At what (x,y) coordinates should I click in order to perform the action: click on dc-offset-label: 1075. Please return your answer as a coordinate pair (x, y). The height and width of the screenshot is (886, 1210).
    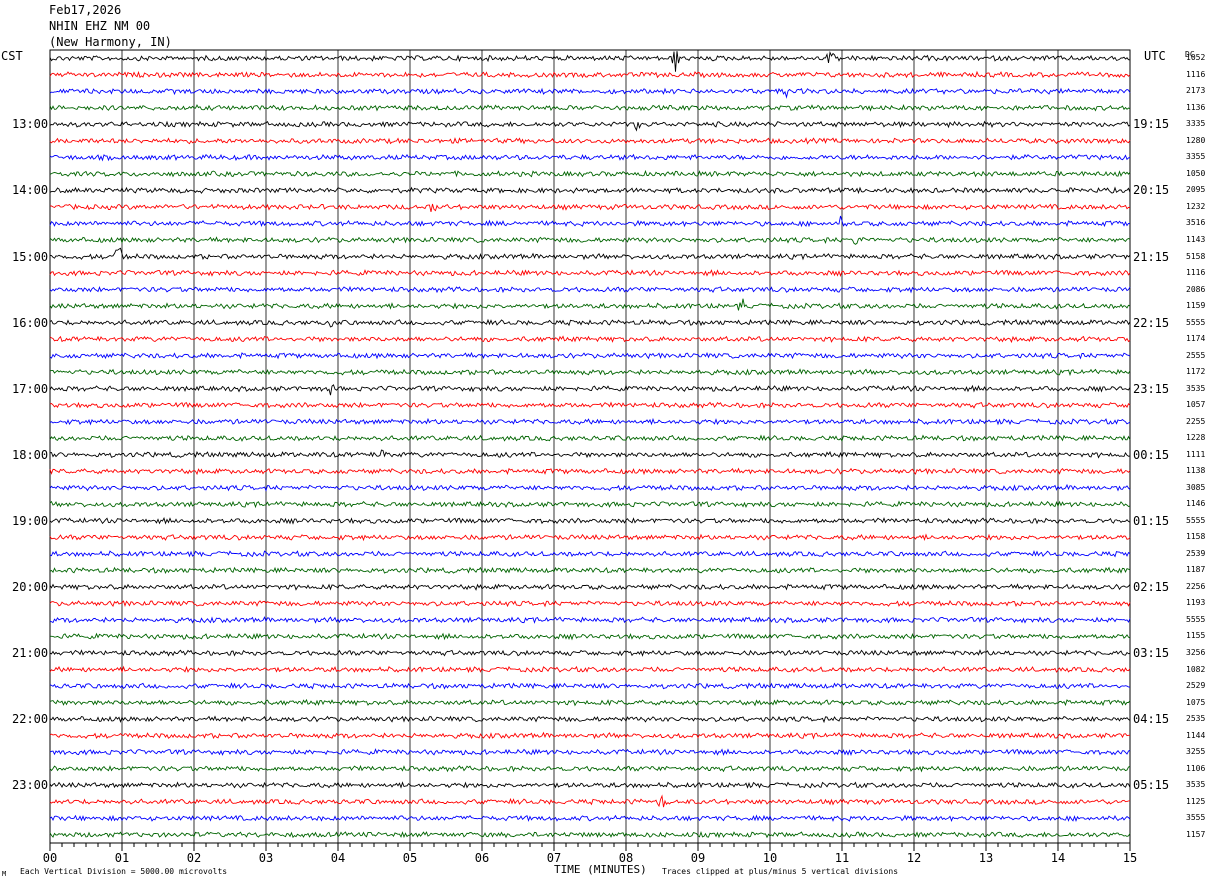
    Looking at the image, I should click on (1196, 702).